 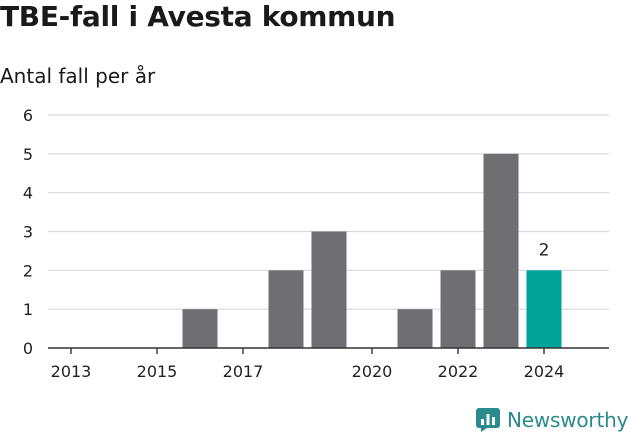 I want to click on bar-chart-logo-icon, so click(x=488, y=420).